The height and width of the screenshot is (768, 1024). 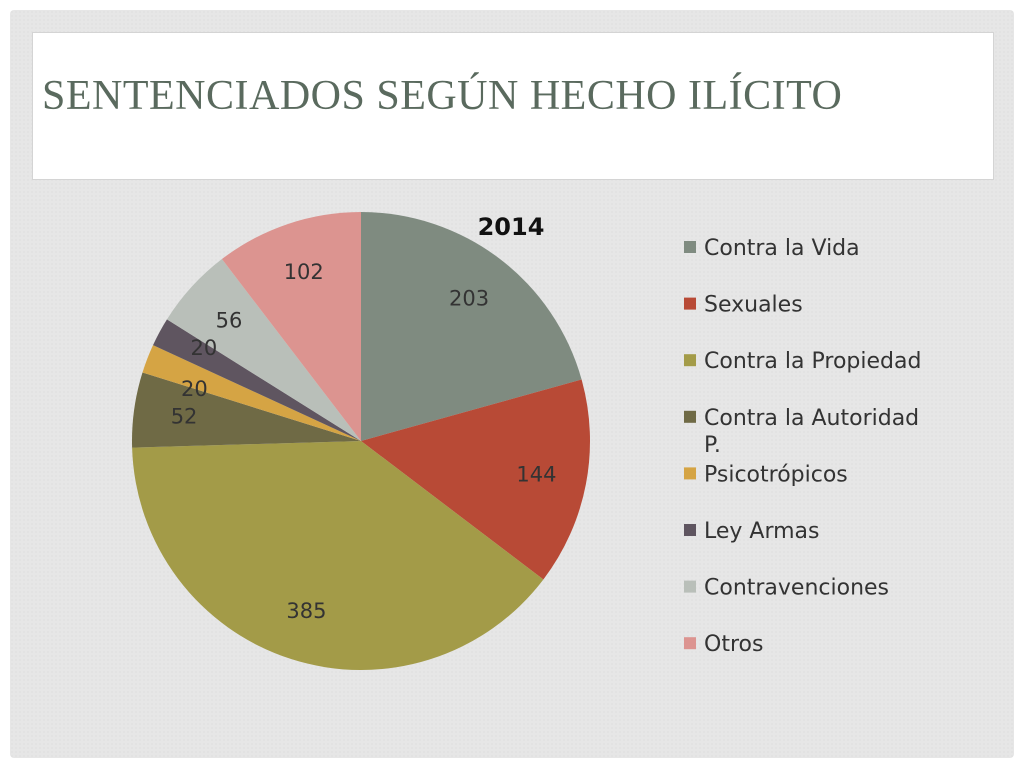 What do you see at coordinates (511, 227) in the screenshot?
I see `chart-title: 2014` at bounding box center [511, 227].